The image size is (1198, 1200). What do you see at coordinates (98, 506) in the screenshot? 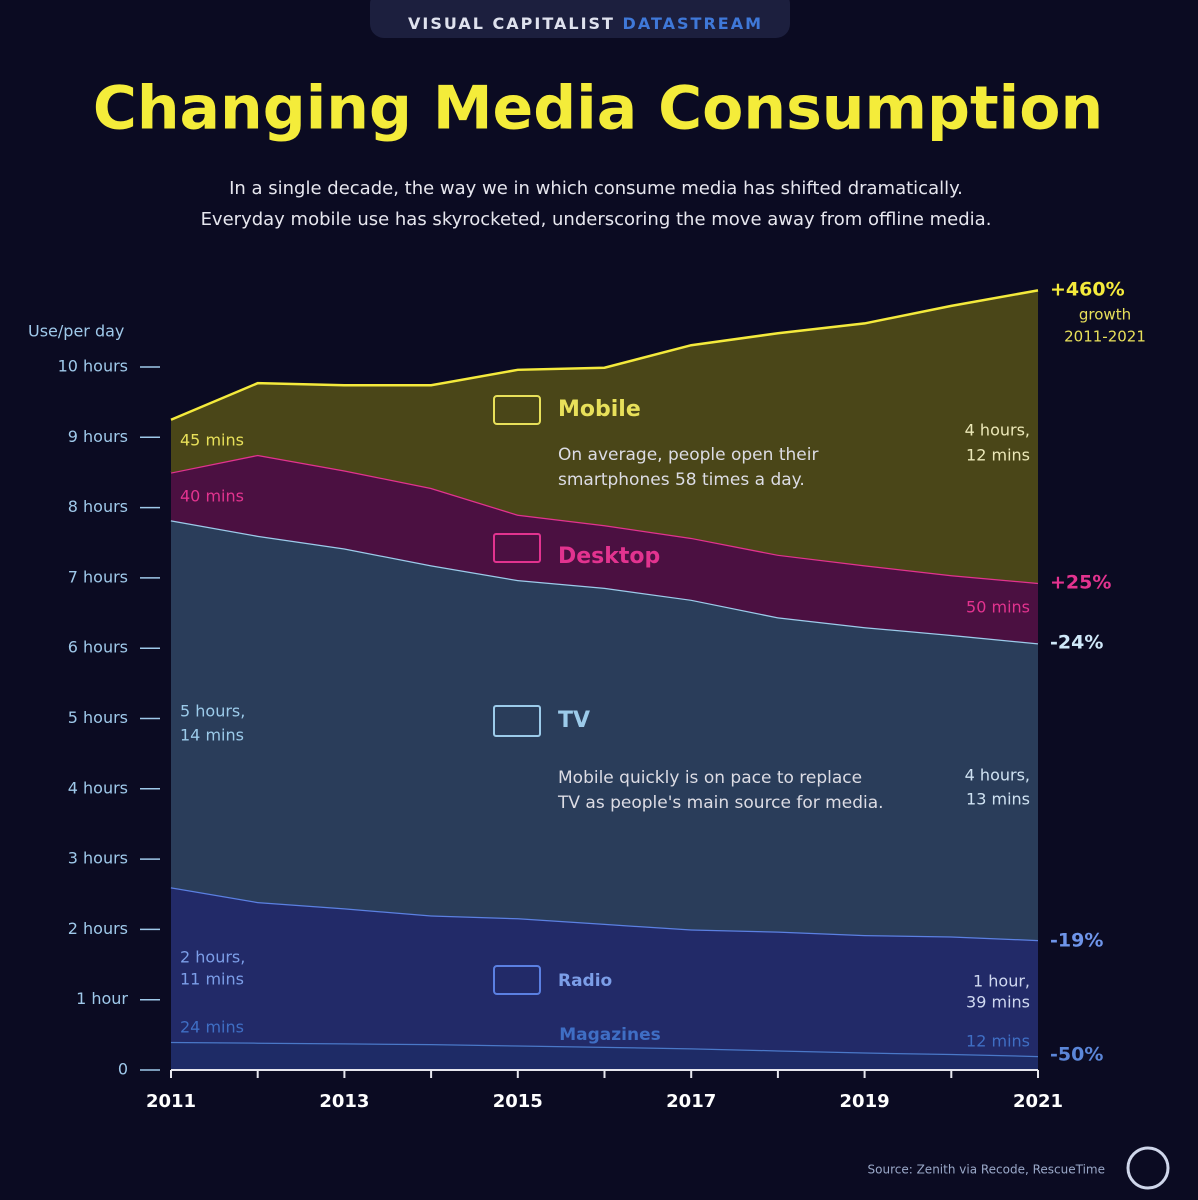
I see `y-tick-label: 8 hours` at bounding box center [98, 506].